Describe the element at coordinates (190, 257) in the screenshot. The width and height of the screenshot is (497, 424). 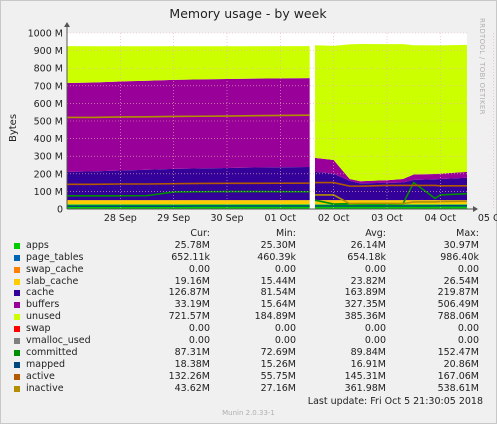
I see `legend-cur: 652.11k` at that location.